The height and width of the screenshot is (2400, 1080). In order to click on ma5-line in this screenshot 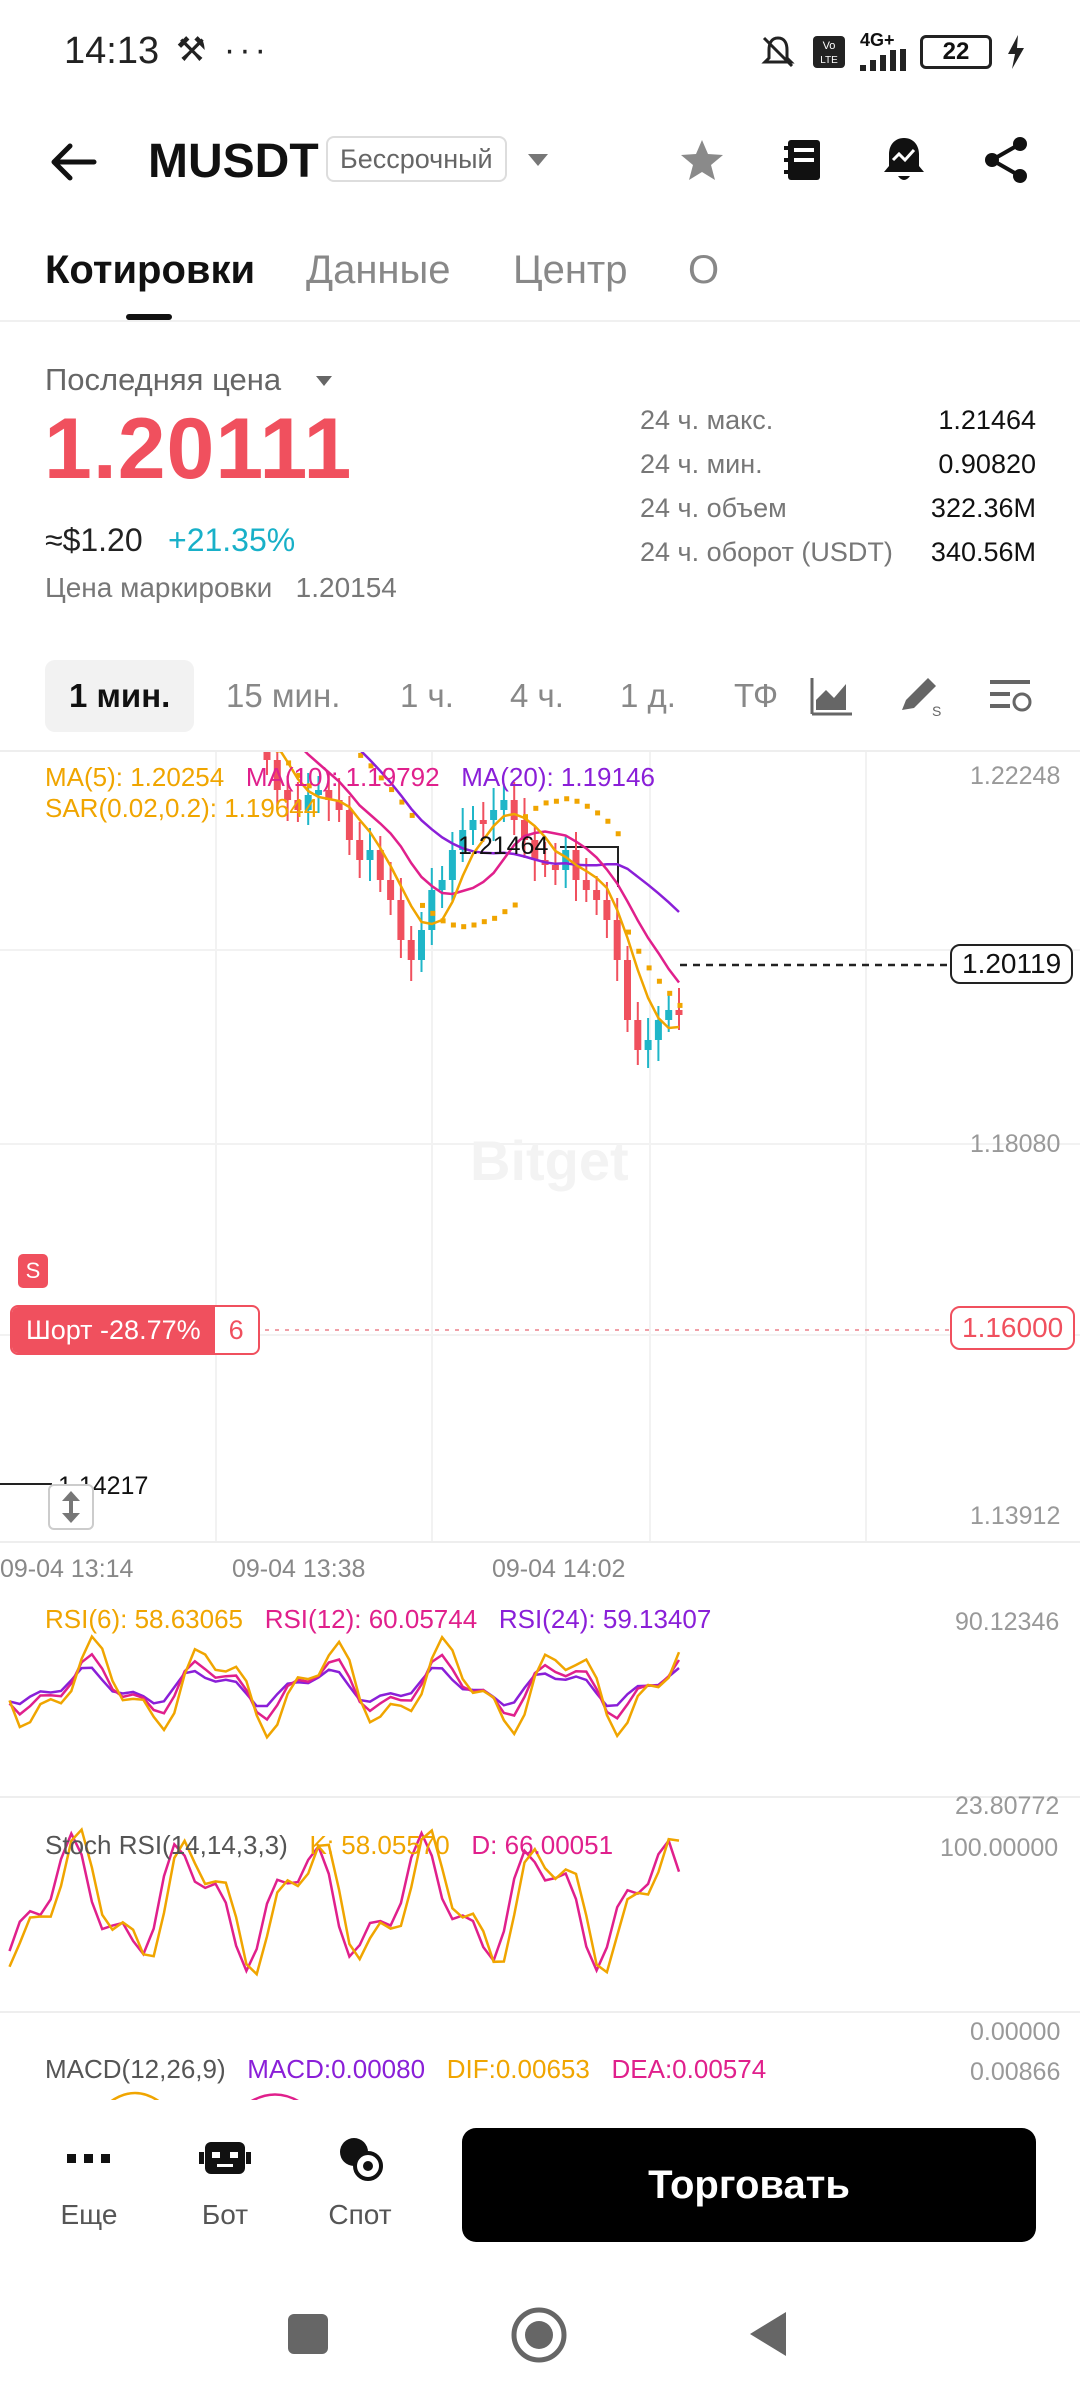, I will do `click(479, 891)`.